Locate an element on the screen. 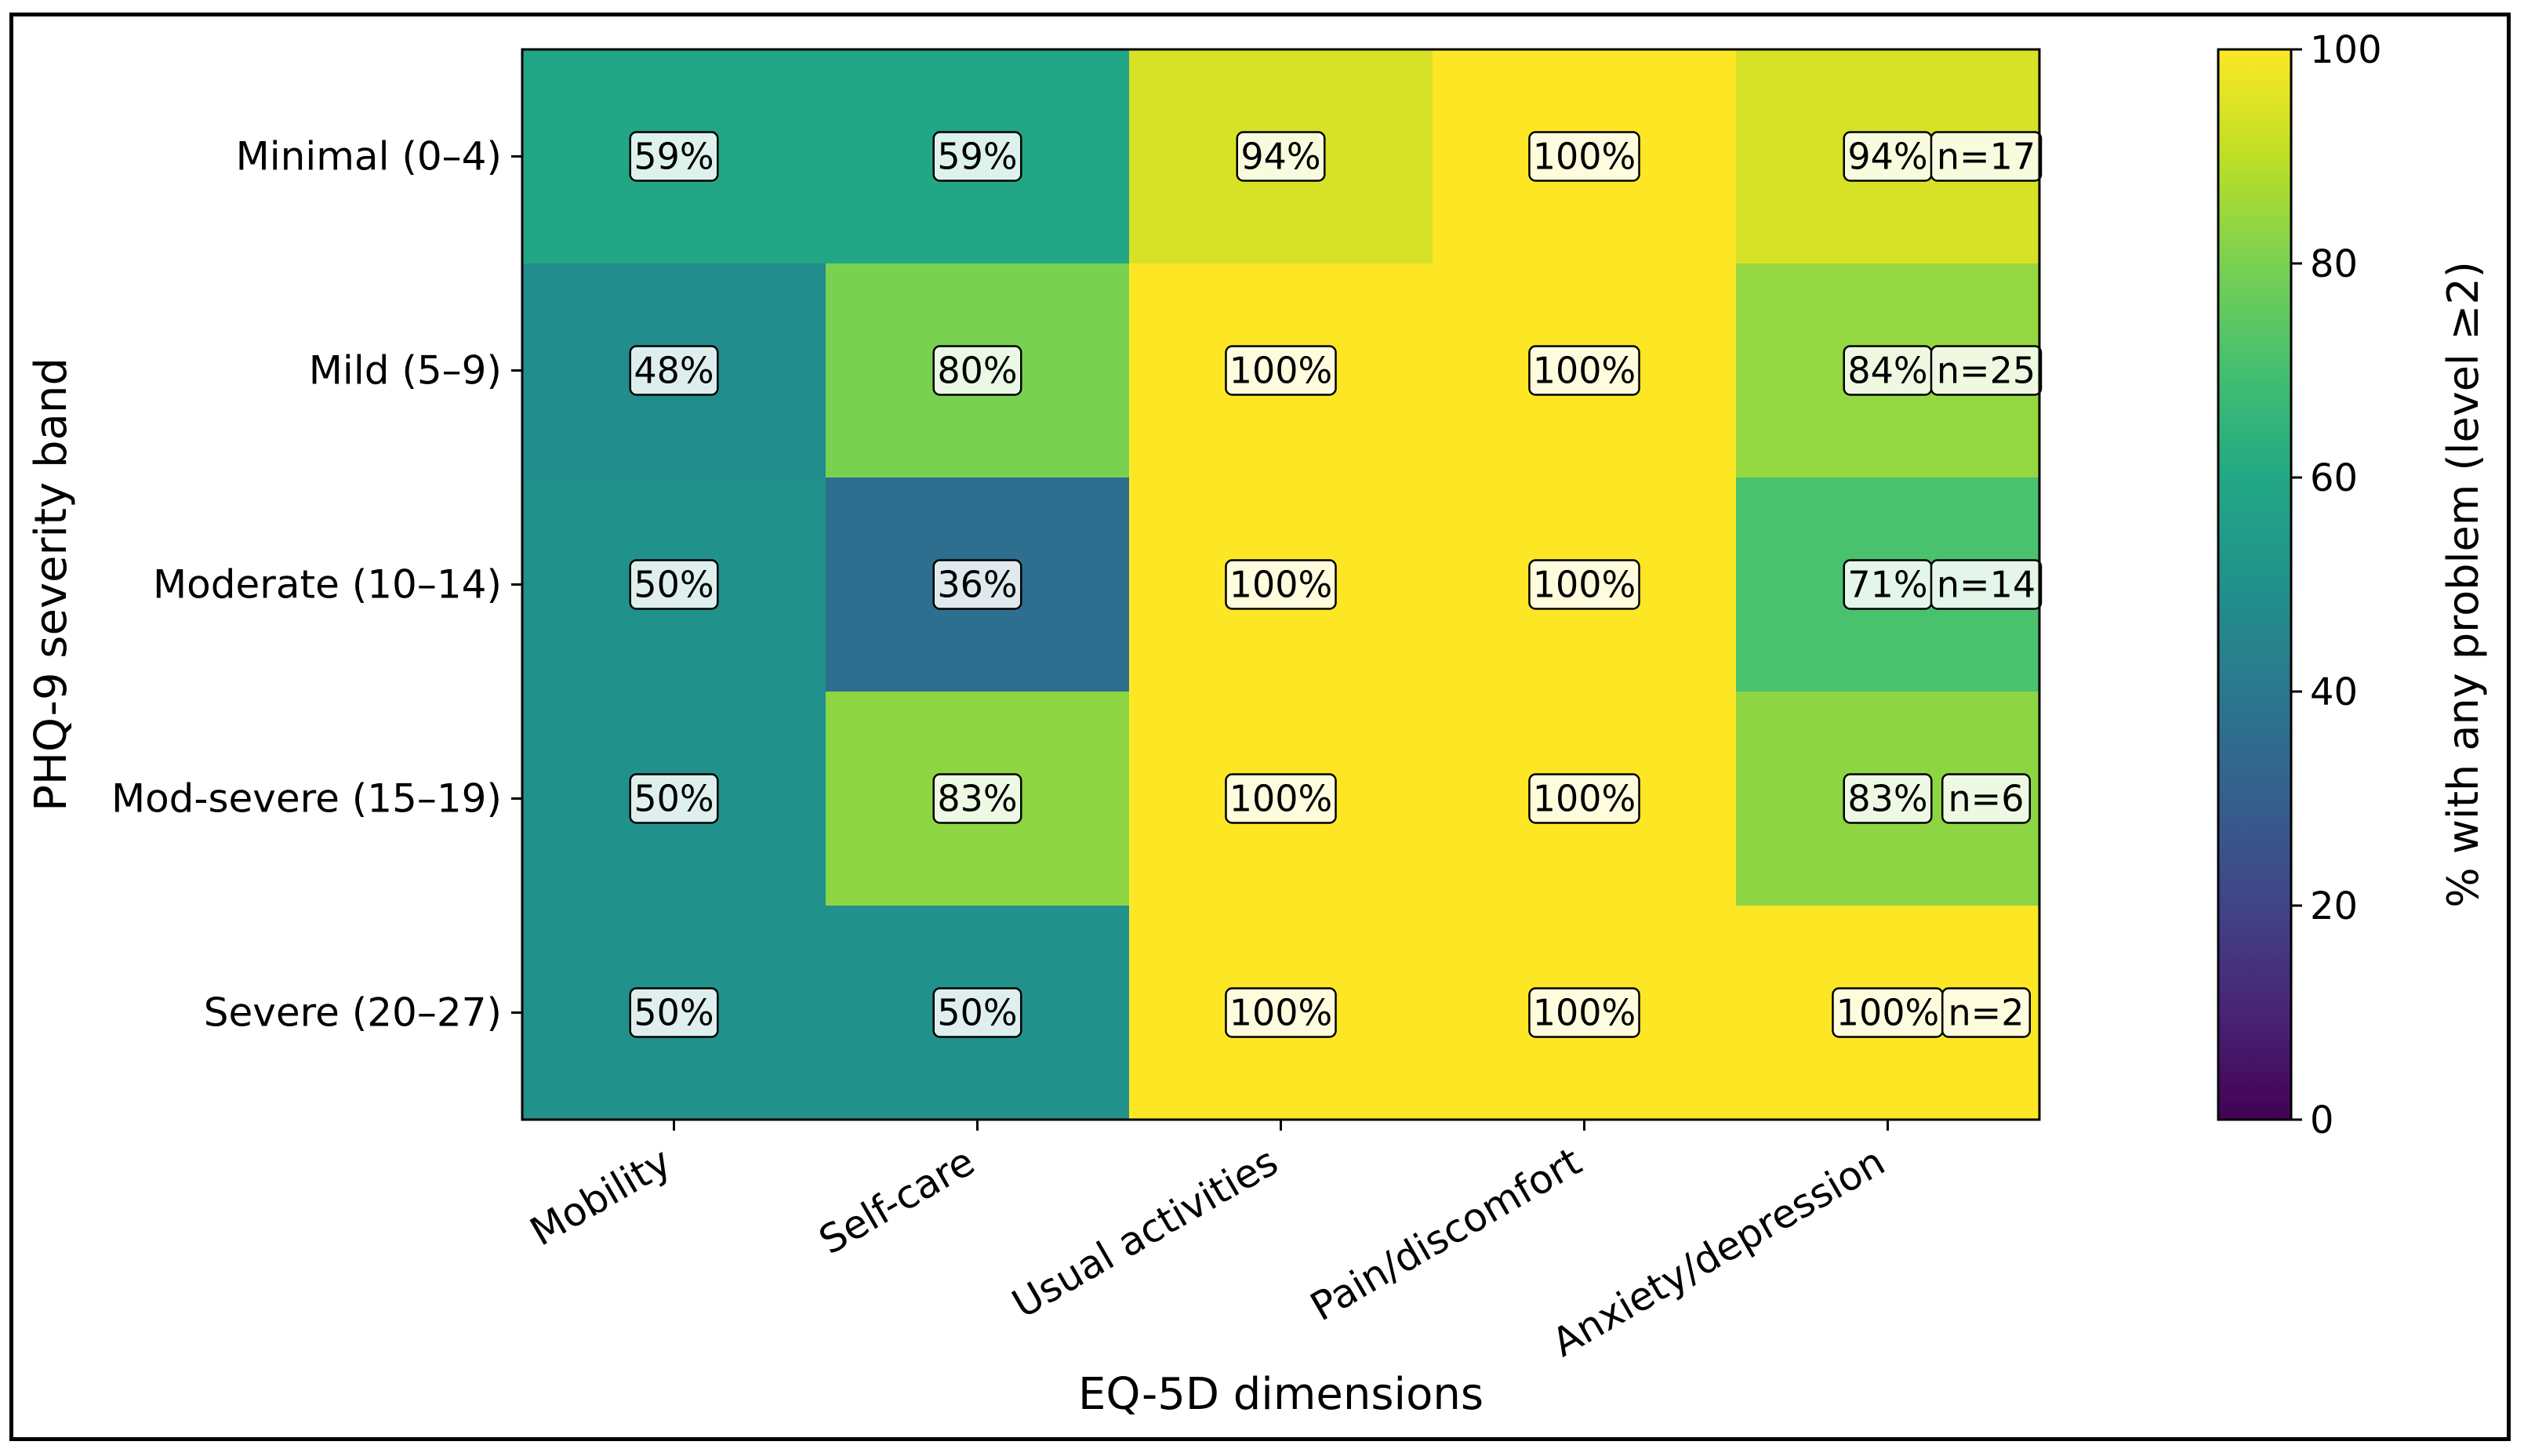 The width and height of the screenshot is (2524, 1456). colorbar is located at coordinates (2255, 584).